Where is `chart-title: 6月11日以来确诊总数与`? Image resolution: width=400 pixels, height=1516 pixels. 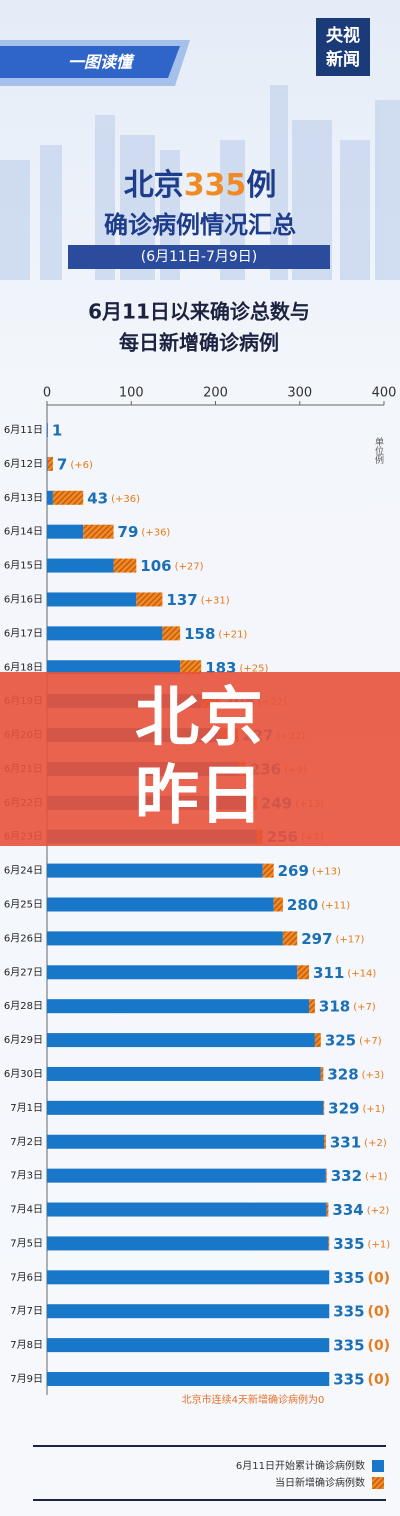
chart-title: 6月11日以来确诊总数与 is located at coordinates (199, 312).